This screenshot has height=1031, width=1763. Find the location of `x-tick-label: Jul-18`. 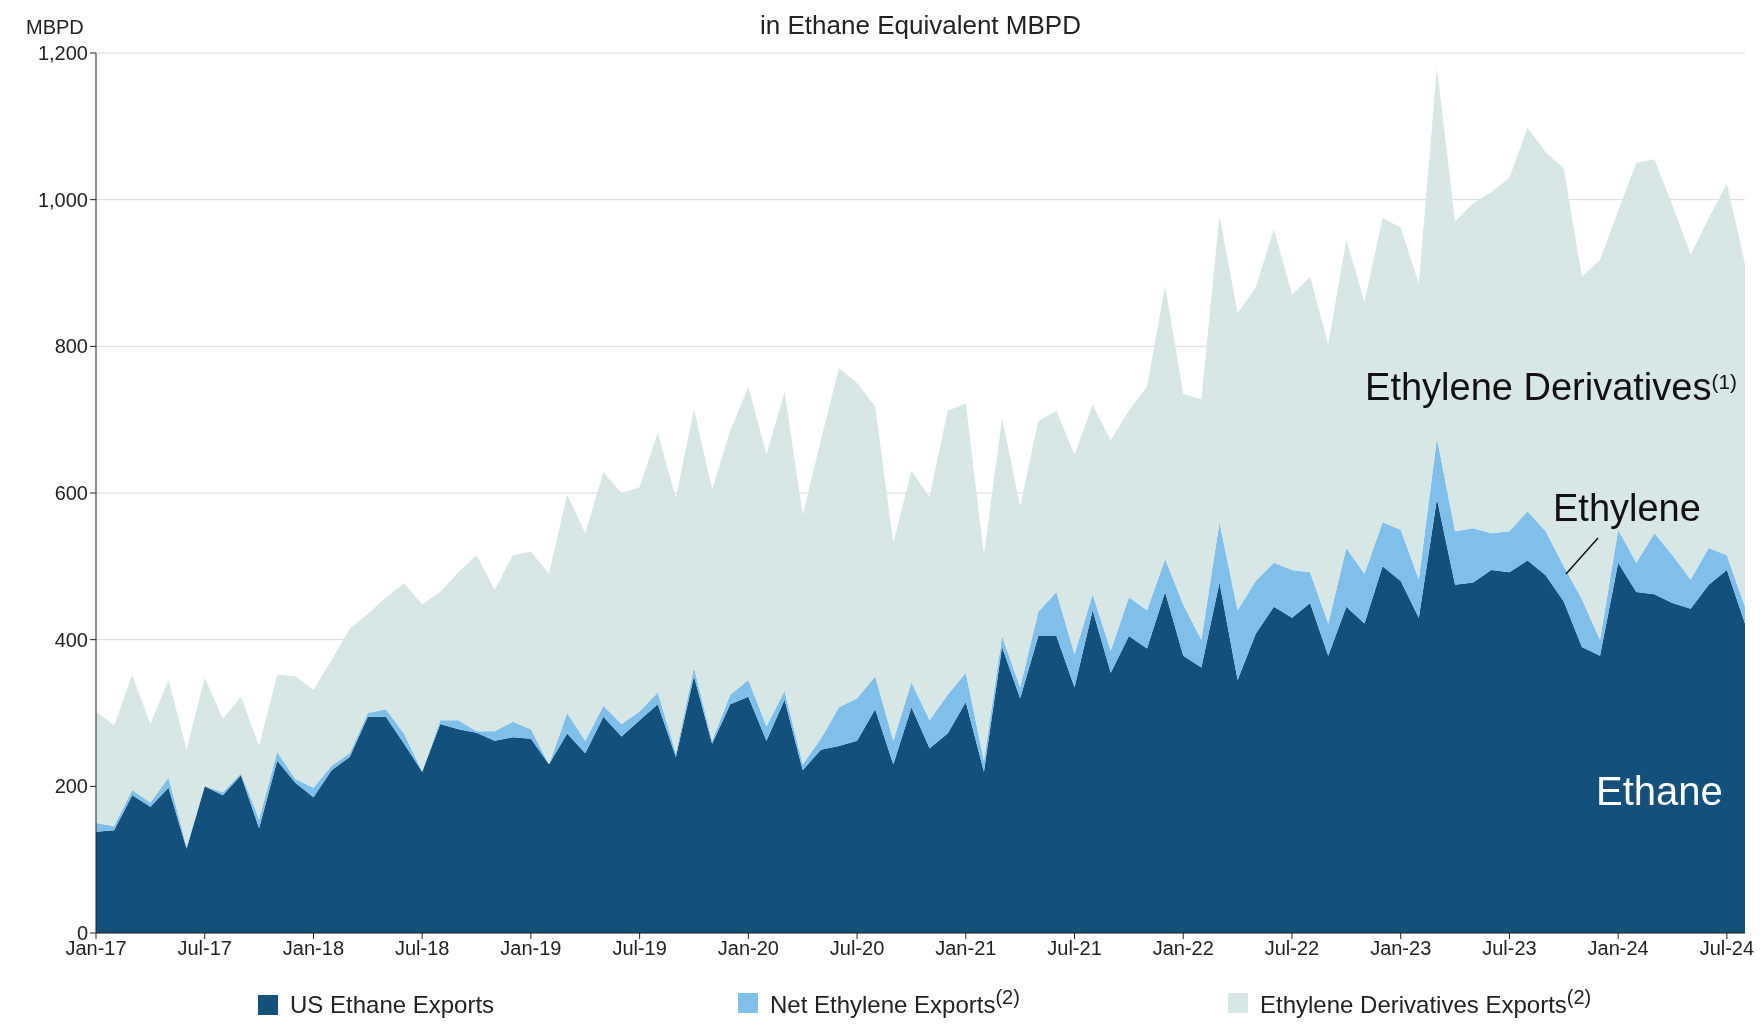

x-tick-label: Jul-18 is located at coordinates (422, 948).